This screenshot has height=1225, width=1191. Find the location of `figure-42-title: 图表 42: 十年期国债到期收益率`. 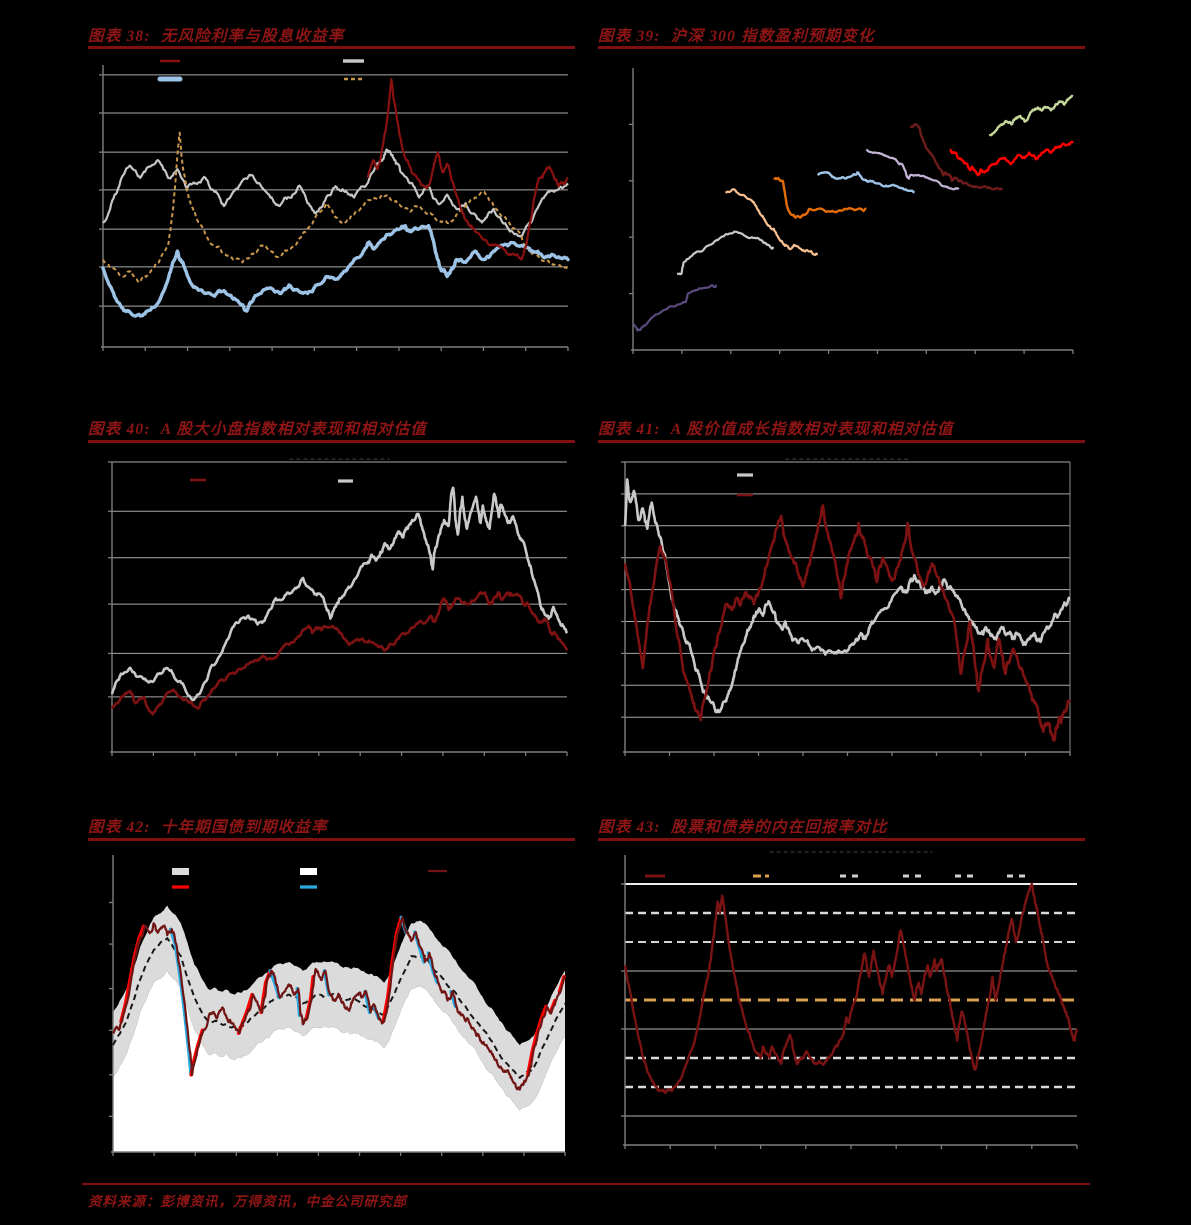

figure-42-title: 图表 42: 十年期国债到期收益率 is located at coordinates (208, 826).